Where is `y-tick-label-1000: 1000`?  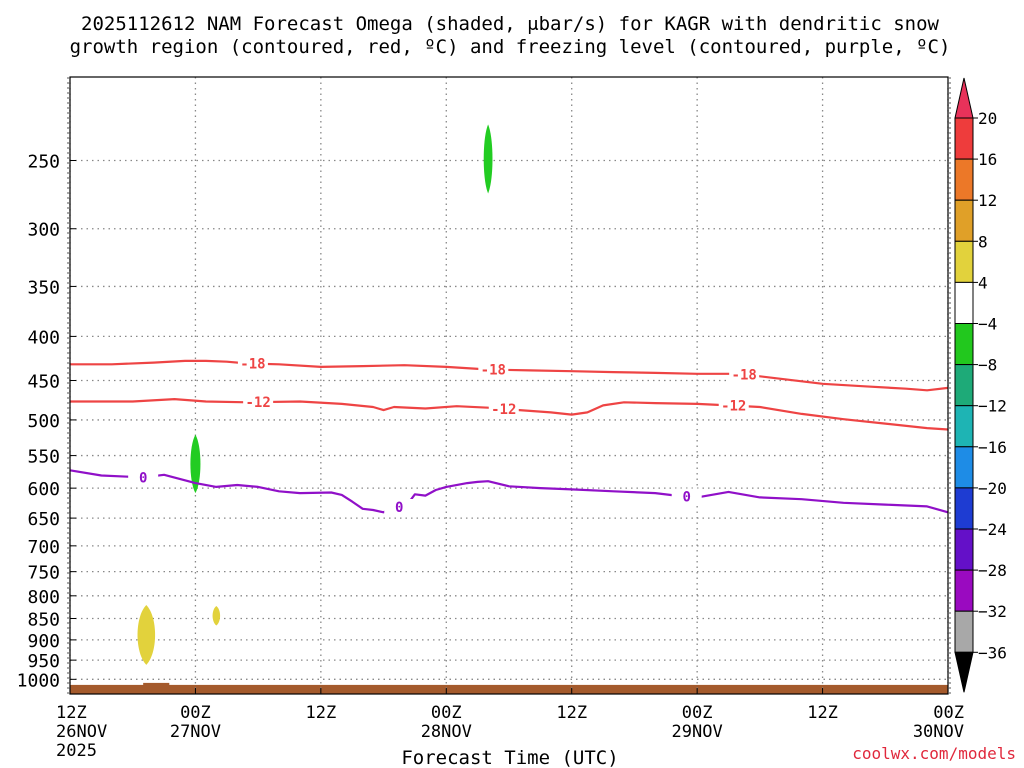 y-tick-label-1000: 1000 is located at coordinates (38, 680).